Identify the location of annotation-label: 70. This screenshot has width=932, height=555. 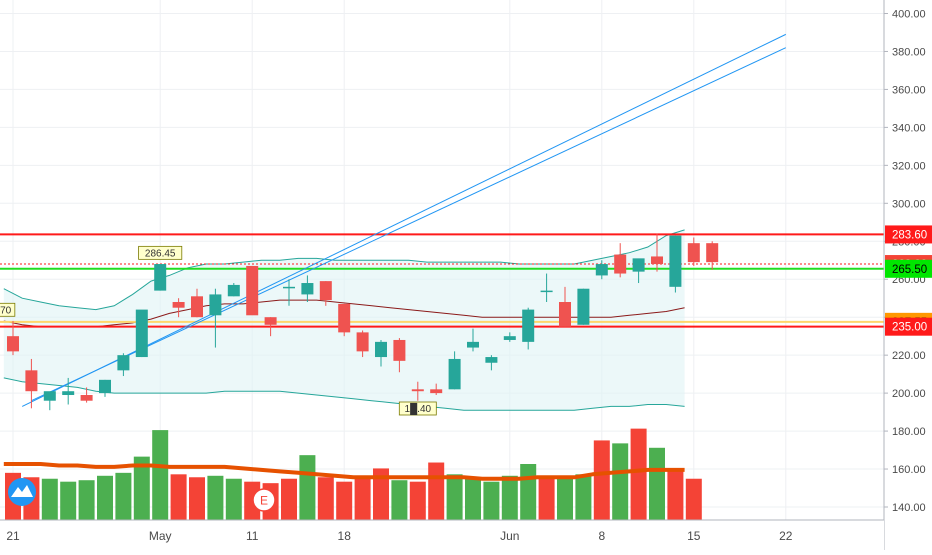
(6, 310).